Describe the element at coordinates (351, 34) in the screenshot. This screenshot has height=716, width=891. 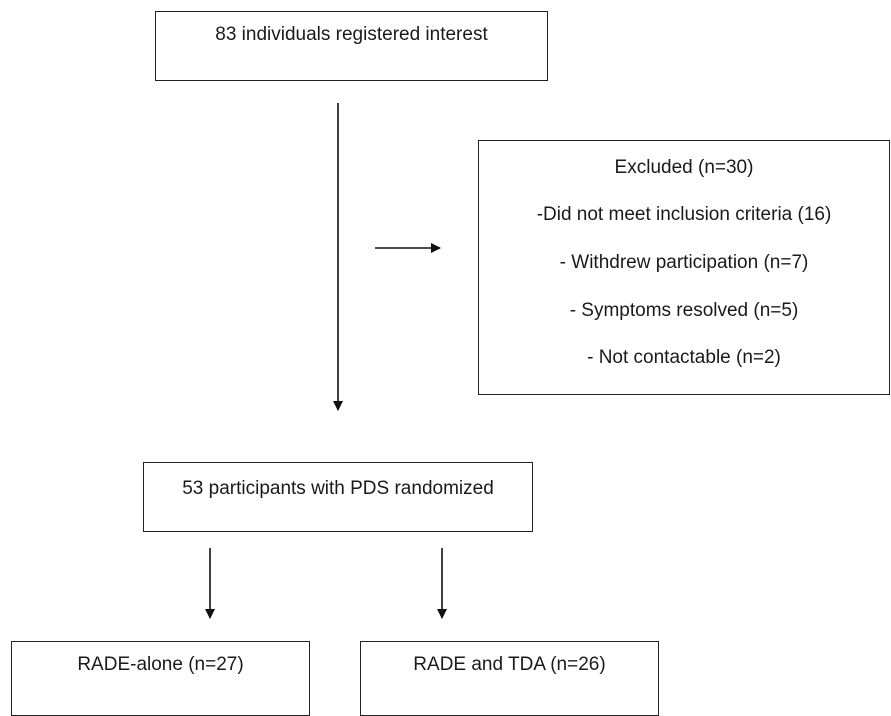
I see `registered-interest-text: 83 individuals registered interest` at that location.